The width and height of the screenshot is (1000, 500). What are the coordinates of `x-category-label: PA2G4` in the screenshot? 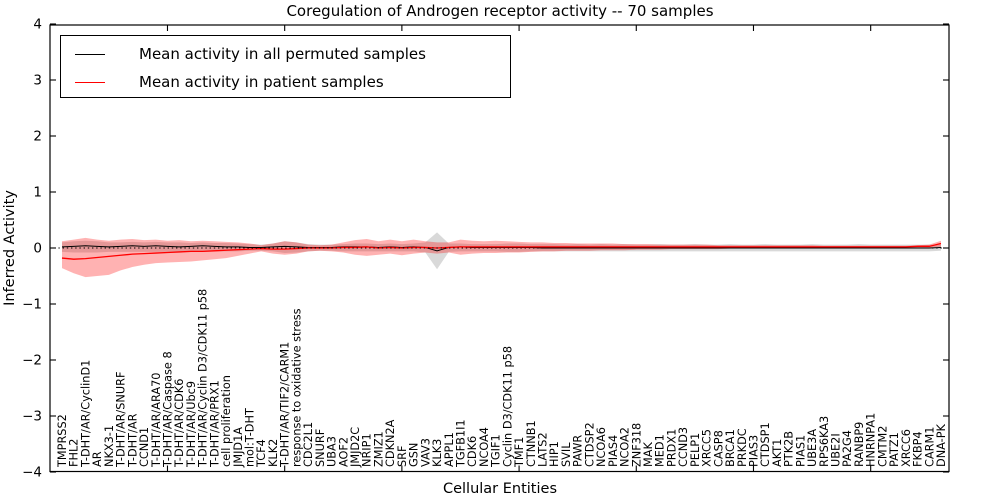 It's located at (847, 448).